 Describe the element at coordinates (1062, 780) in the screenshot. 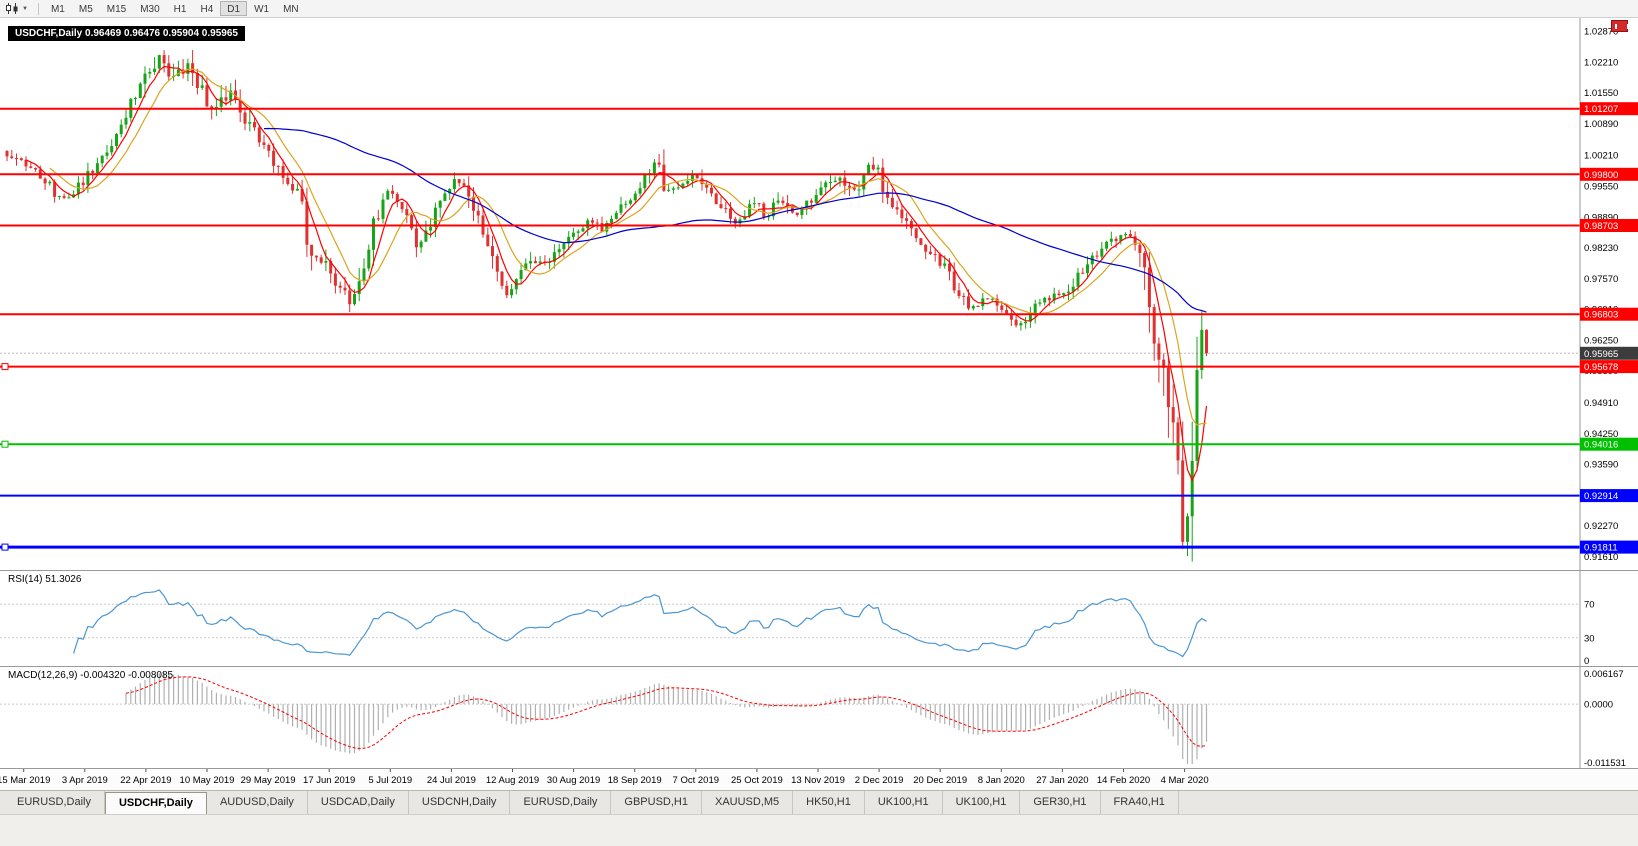

I see `svg-text: 27 Jan 2020` at that location.